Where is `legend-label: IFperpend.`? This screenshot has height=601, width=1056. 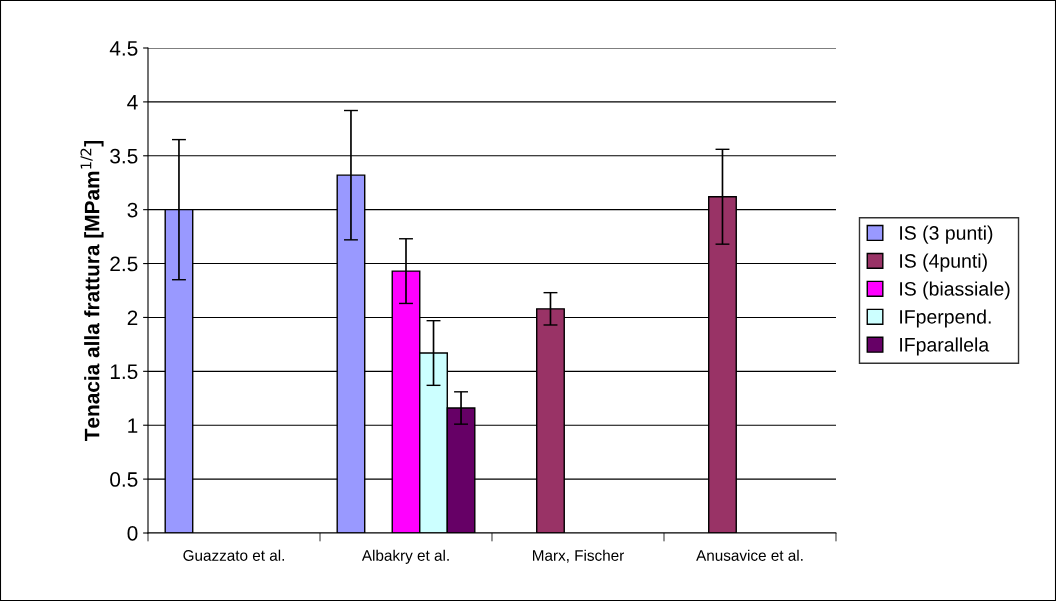 legend-label: IFperpend. is located at coordinates (945, 318).